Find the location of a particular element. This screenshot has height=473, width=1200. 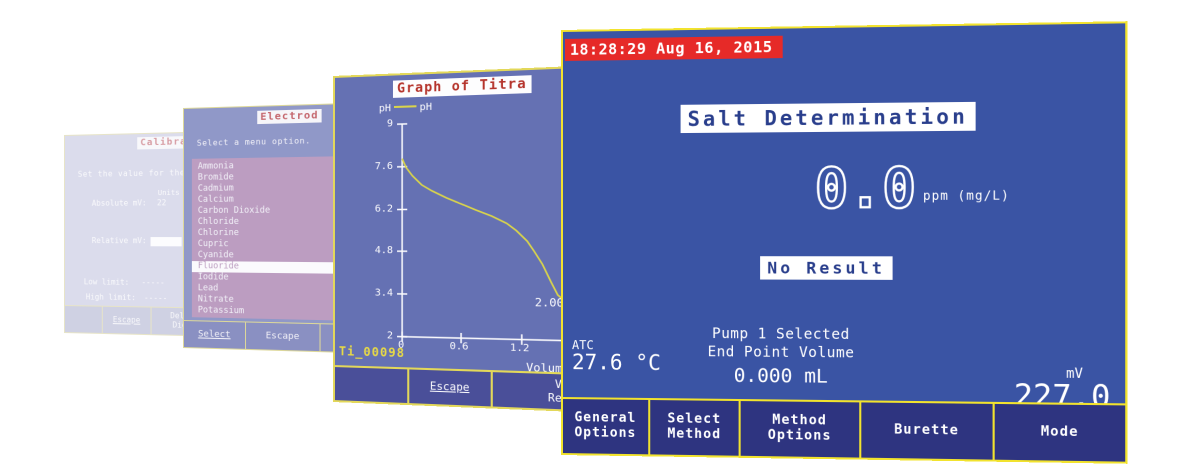

x-tick-label: 0.6 is located at coordinates (459, 346).